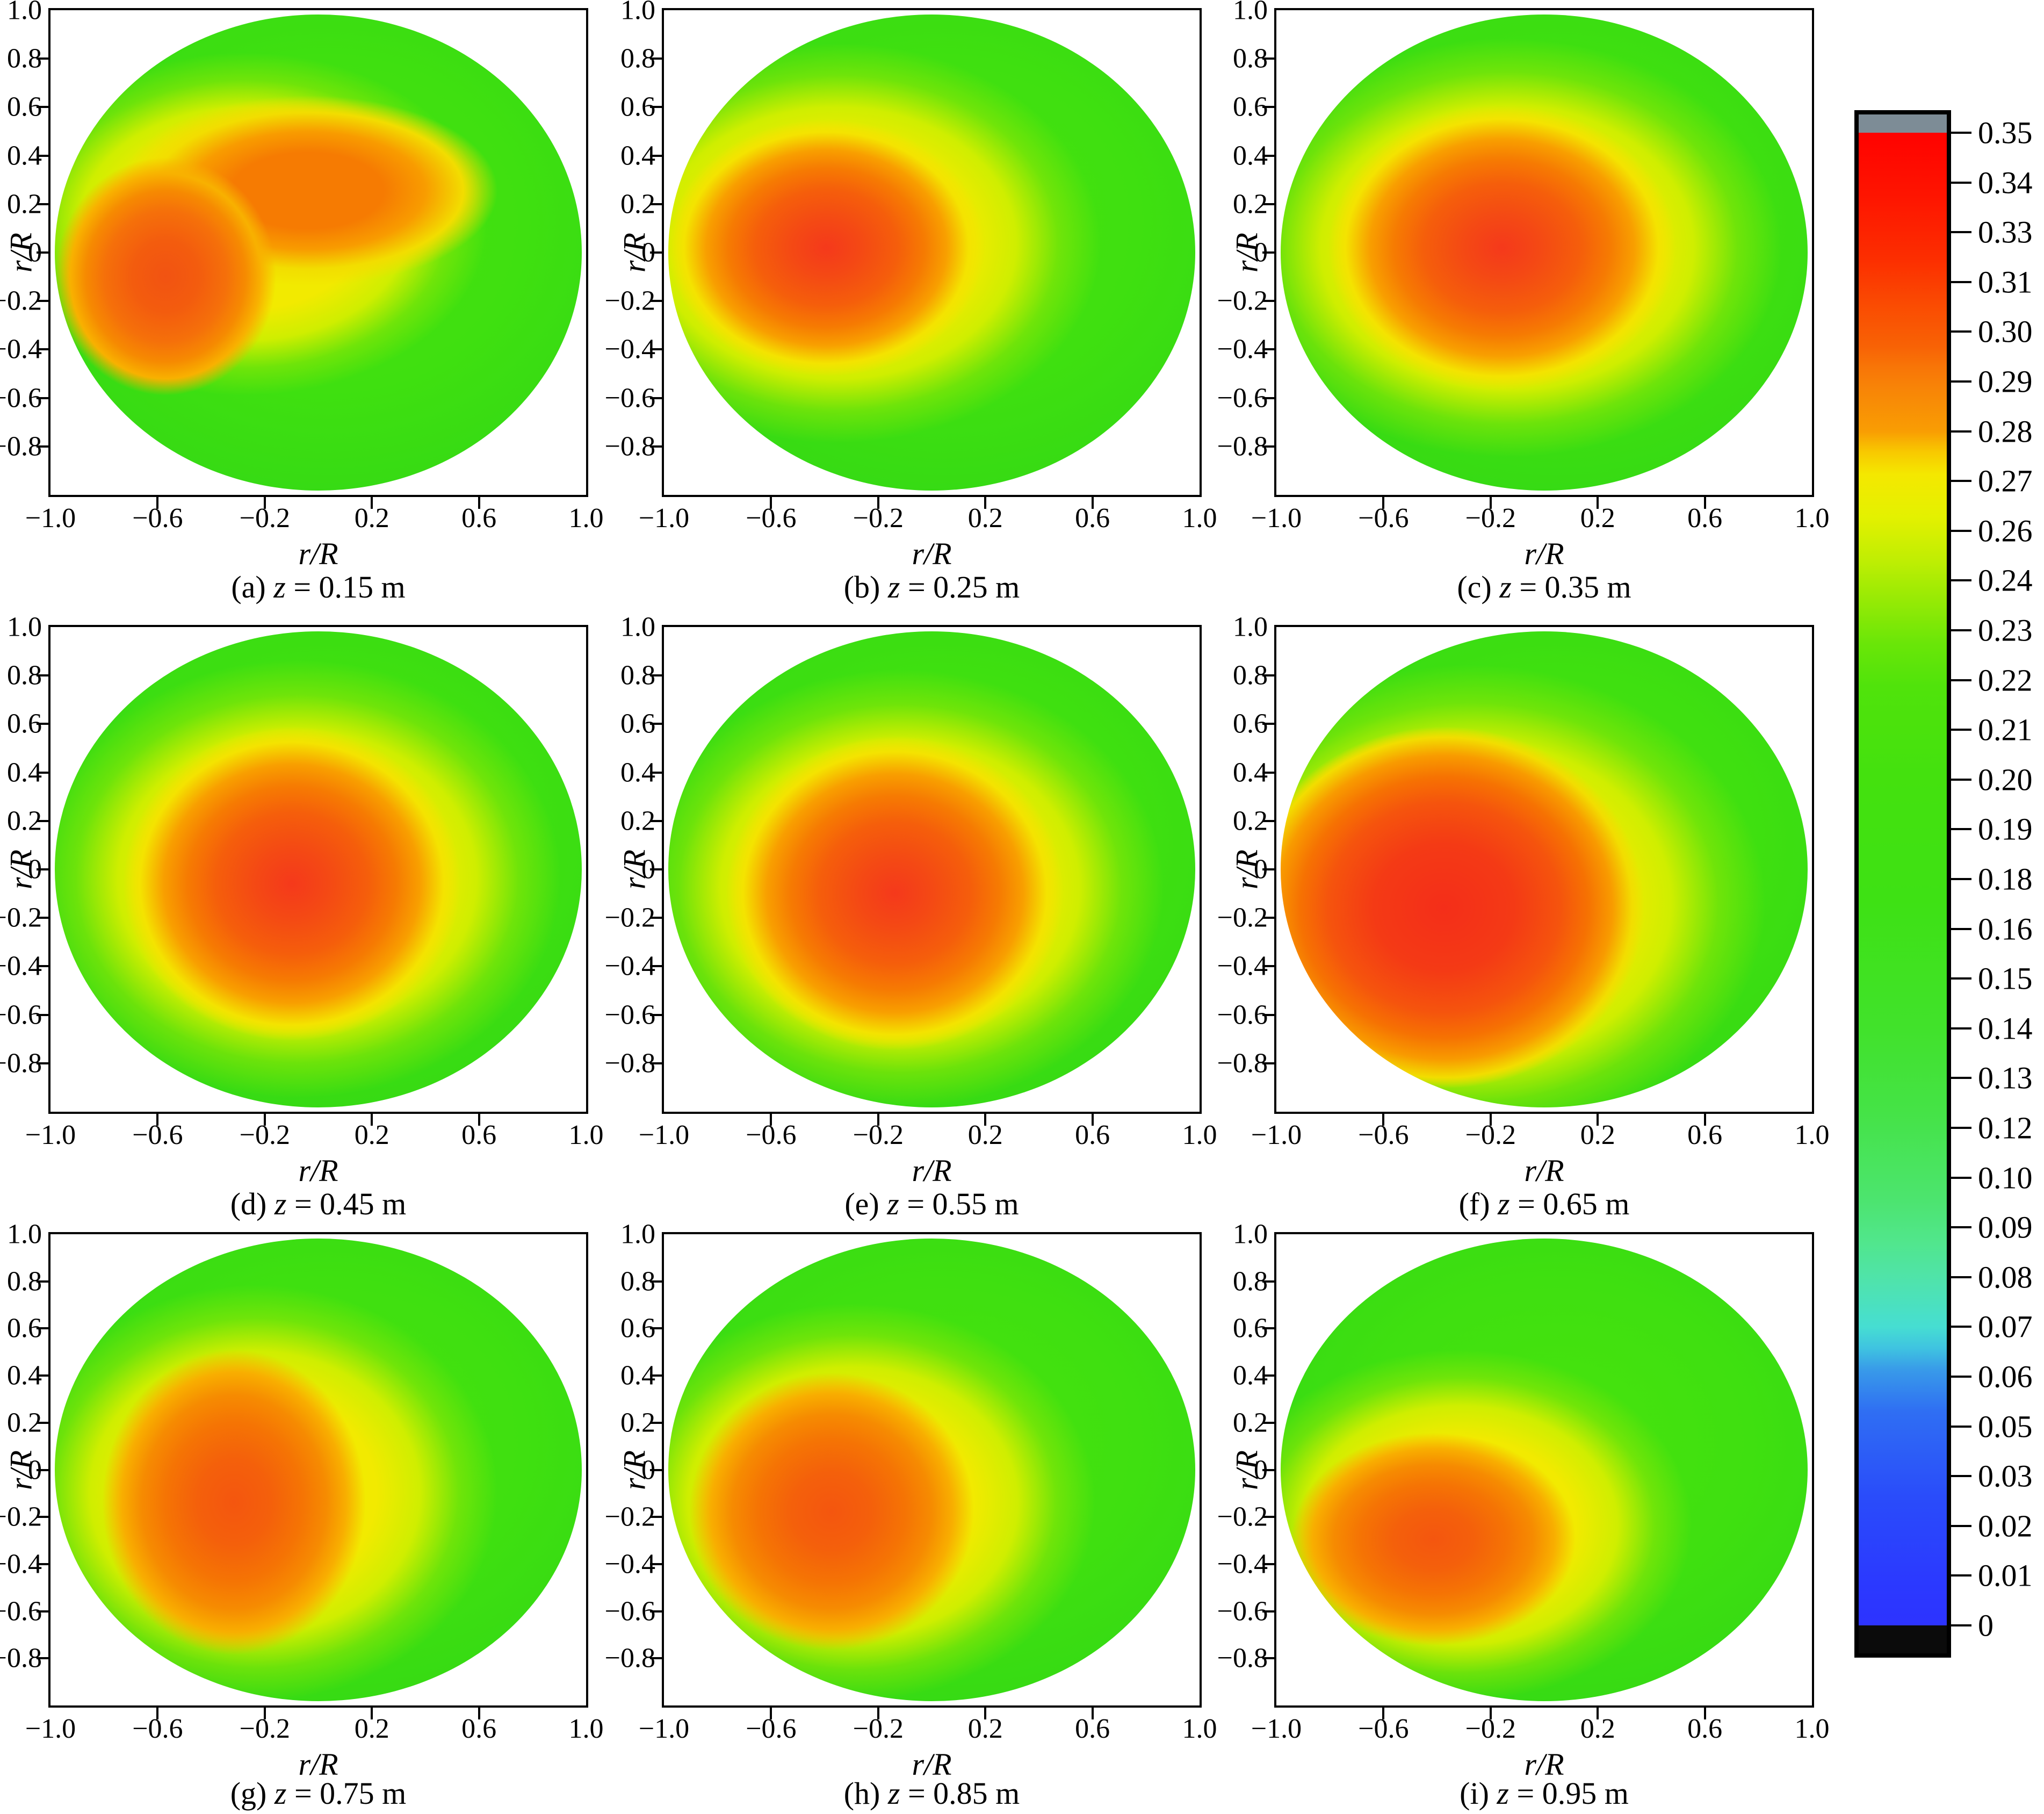 The width and height of the screenshot is (2044, 1814). I want to click on colorbar-tick-label: 0.08, so click(2005, 1277).